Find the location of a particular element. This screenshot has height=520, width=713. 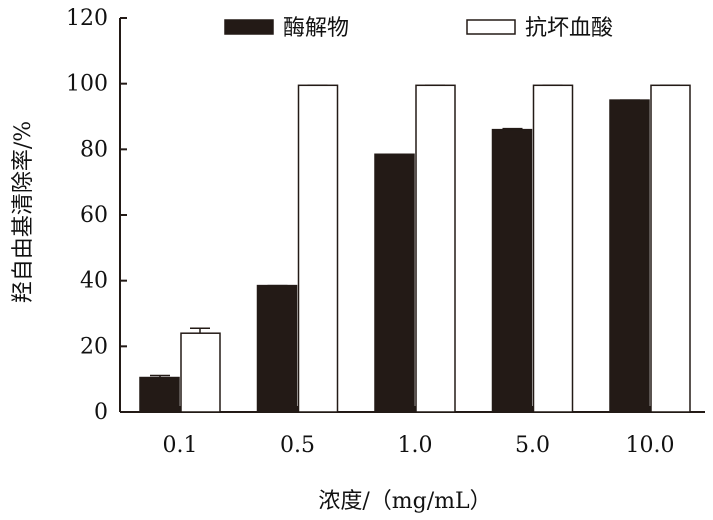

y-tick-label: 100 is located at coordinates (87, 84).